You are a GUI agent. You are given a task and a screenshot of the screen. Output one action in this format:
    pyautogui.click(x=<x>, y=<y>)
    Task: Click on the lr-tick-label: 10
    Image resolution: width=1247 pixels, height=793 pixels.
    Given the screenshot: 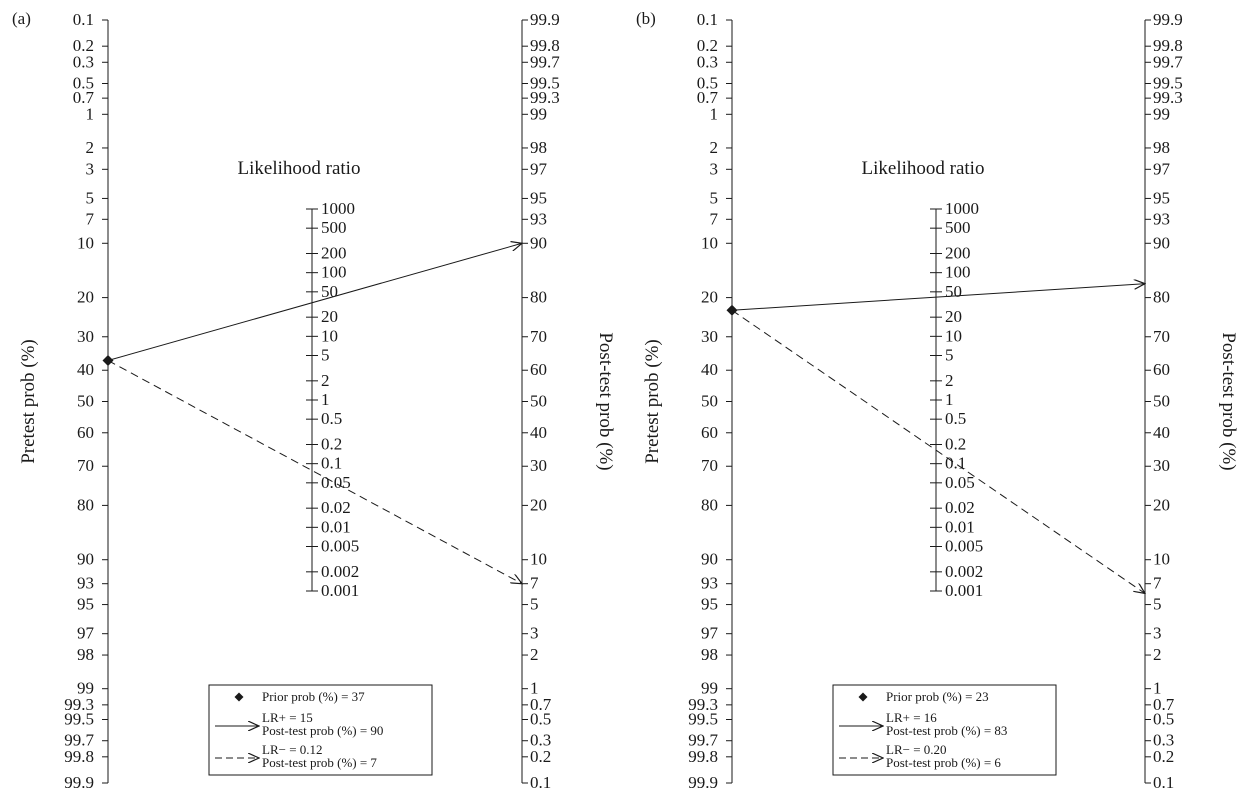 What is the action you would take?
    pyautogui.click(x=329, y=335)
    